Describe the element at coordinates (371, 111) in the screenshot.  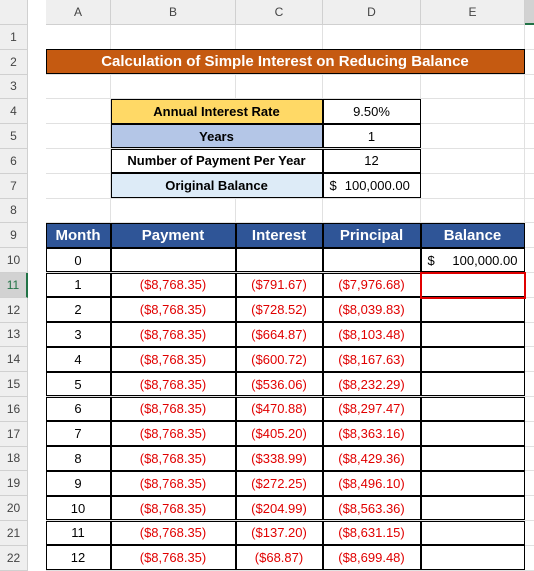
I see `input-value: 9.50%` at that location.